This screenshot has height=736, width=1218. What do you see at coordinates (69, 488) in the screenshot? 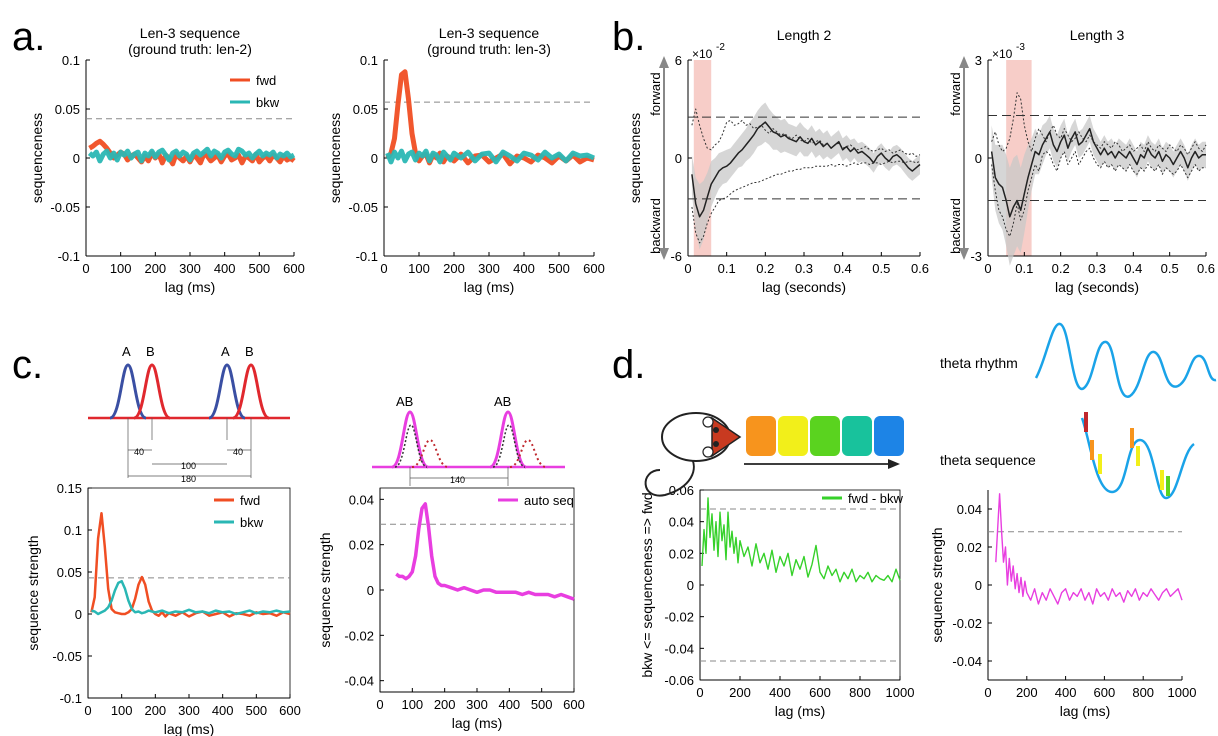
I see `y-tick-label: 0.15` at bounding box center [69, 488].